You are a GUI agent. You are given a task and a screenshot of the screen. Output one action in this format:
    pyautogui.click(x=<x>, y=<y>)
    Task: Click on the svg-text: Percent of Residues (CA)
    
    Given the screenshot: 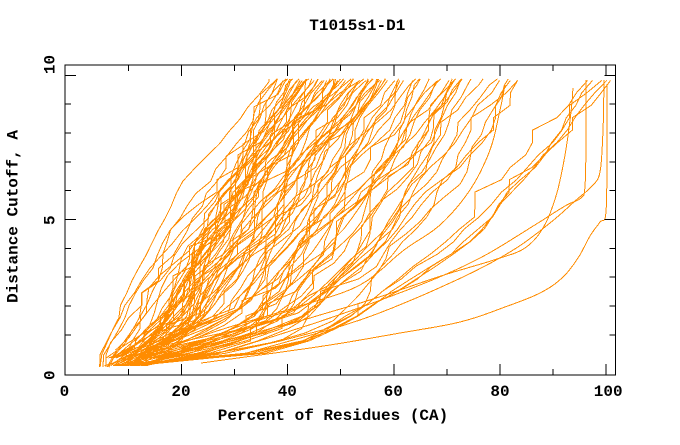 What is the action you would take?
    pyautogui.click(x=333, y=416)
    